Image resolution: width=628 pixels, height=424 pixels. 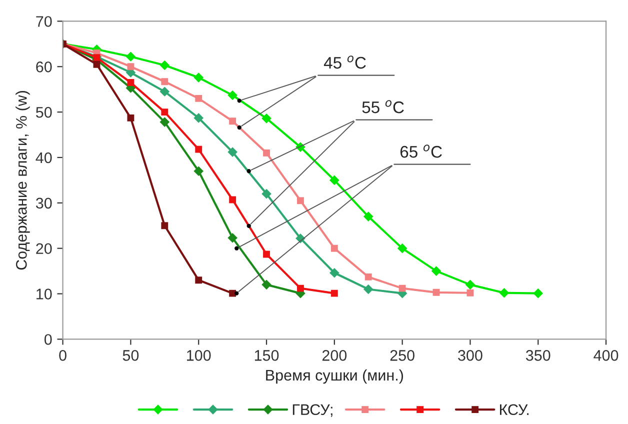 What do you see at coordinates (130, 355) in the screenshot?
I see `x-tick-label: 50` at bounding box center [130, 355].